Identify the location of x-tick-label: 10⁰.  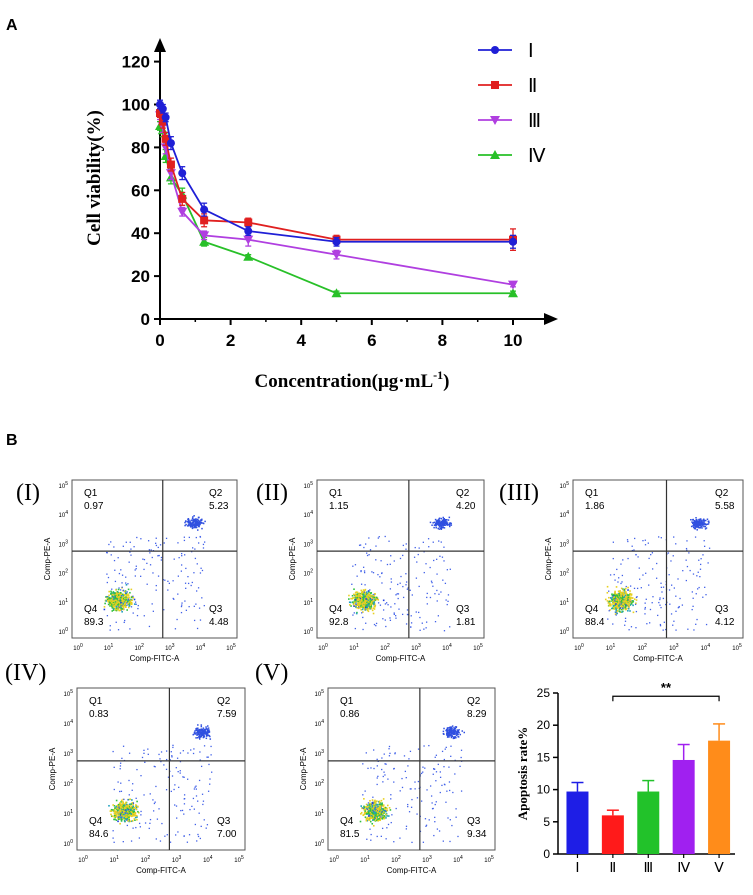
(78, 647).